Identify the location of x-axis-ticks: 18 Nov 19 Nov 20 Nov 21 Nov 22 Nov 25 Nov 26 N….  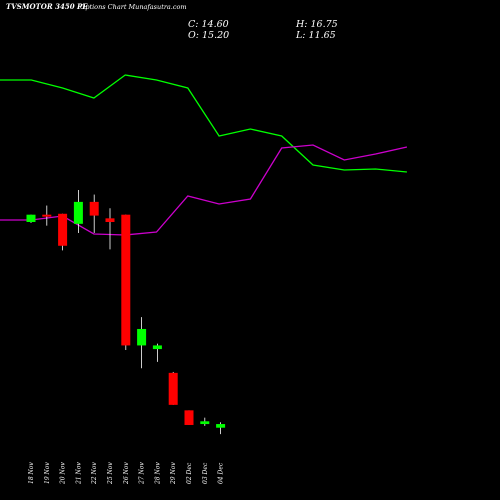
(126, 473).